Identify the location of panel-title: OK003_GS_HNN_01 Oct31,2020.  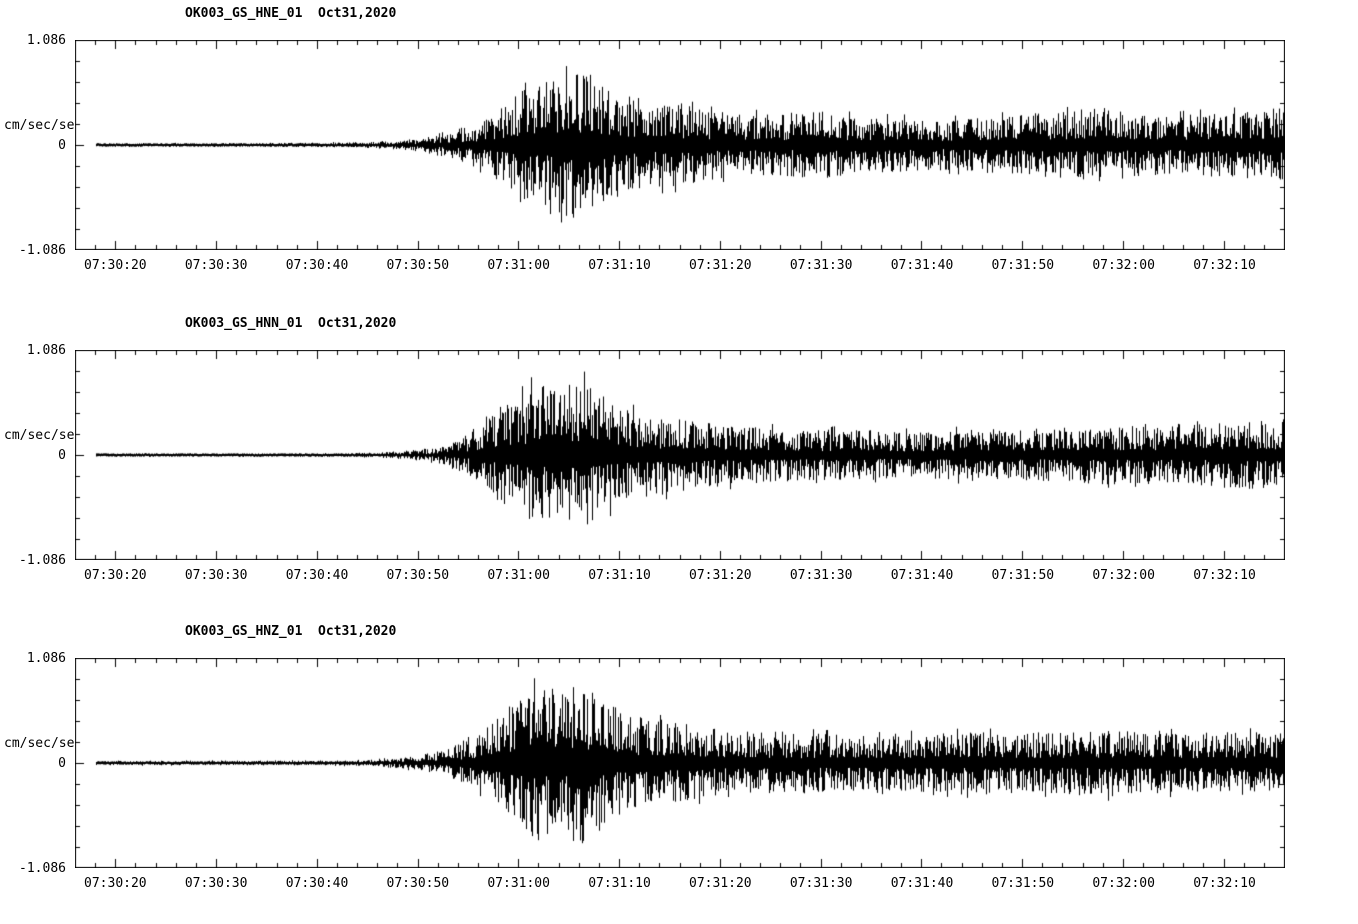
(291, 323).